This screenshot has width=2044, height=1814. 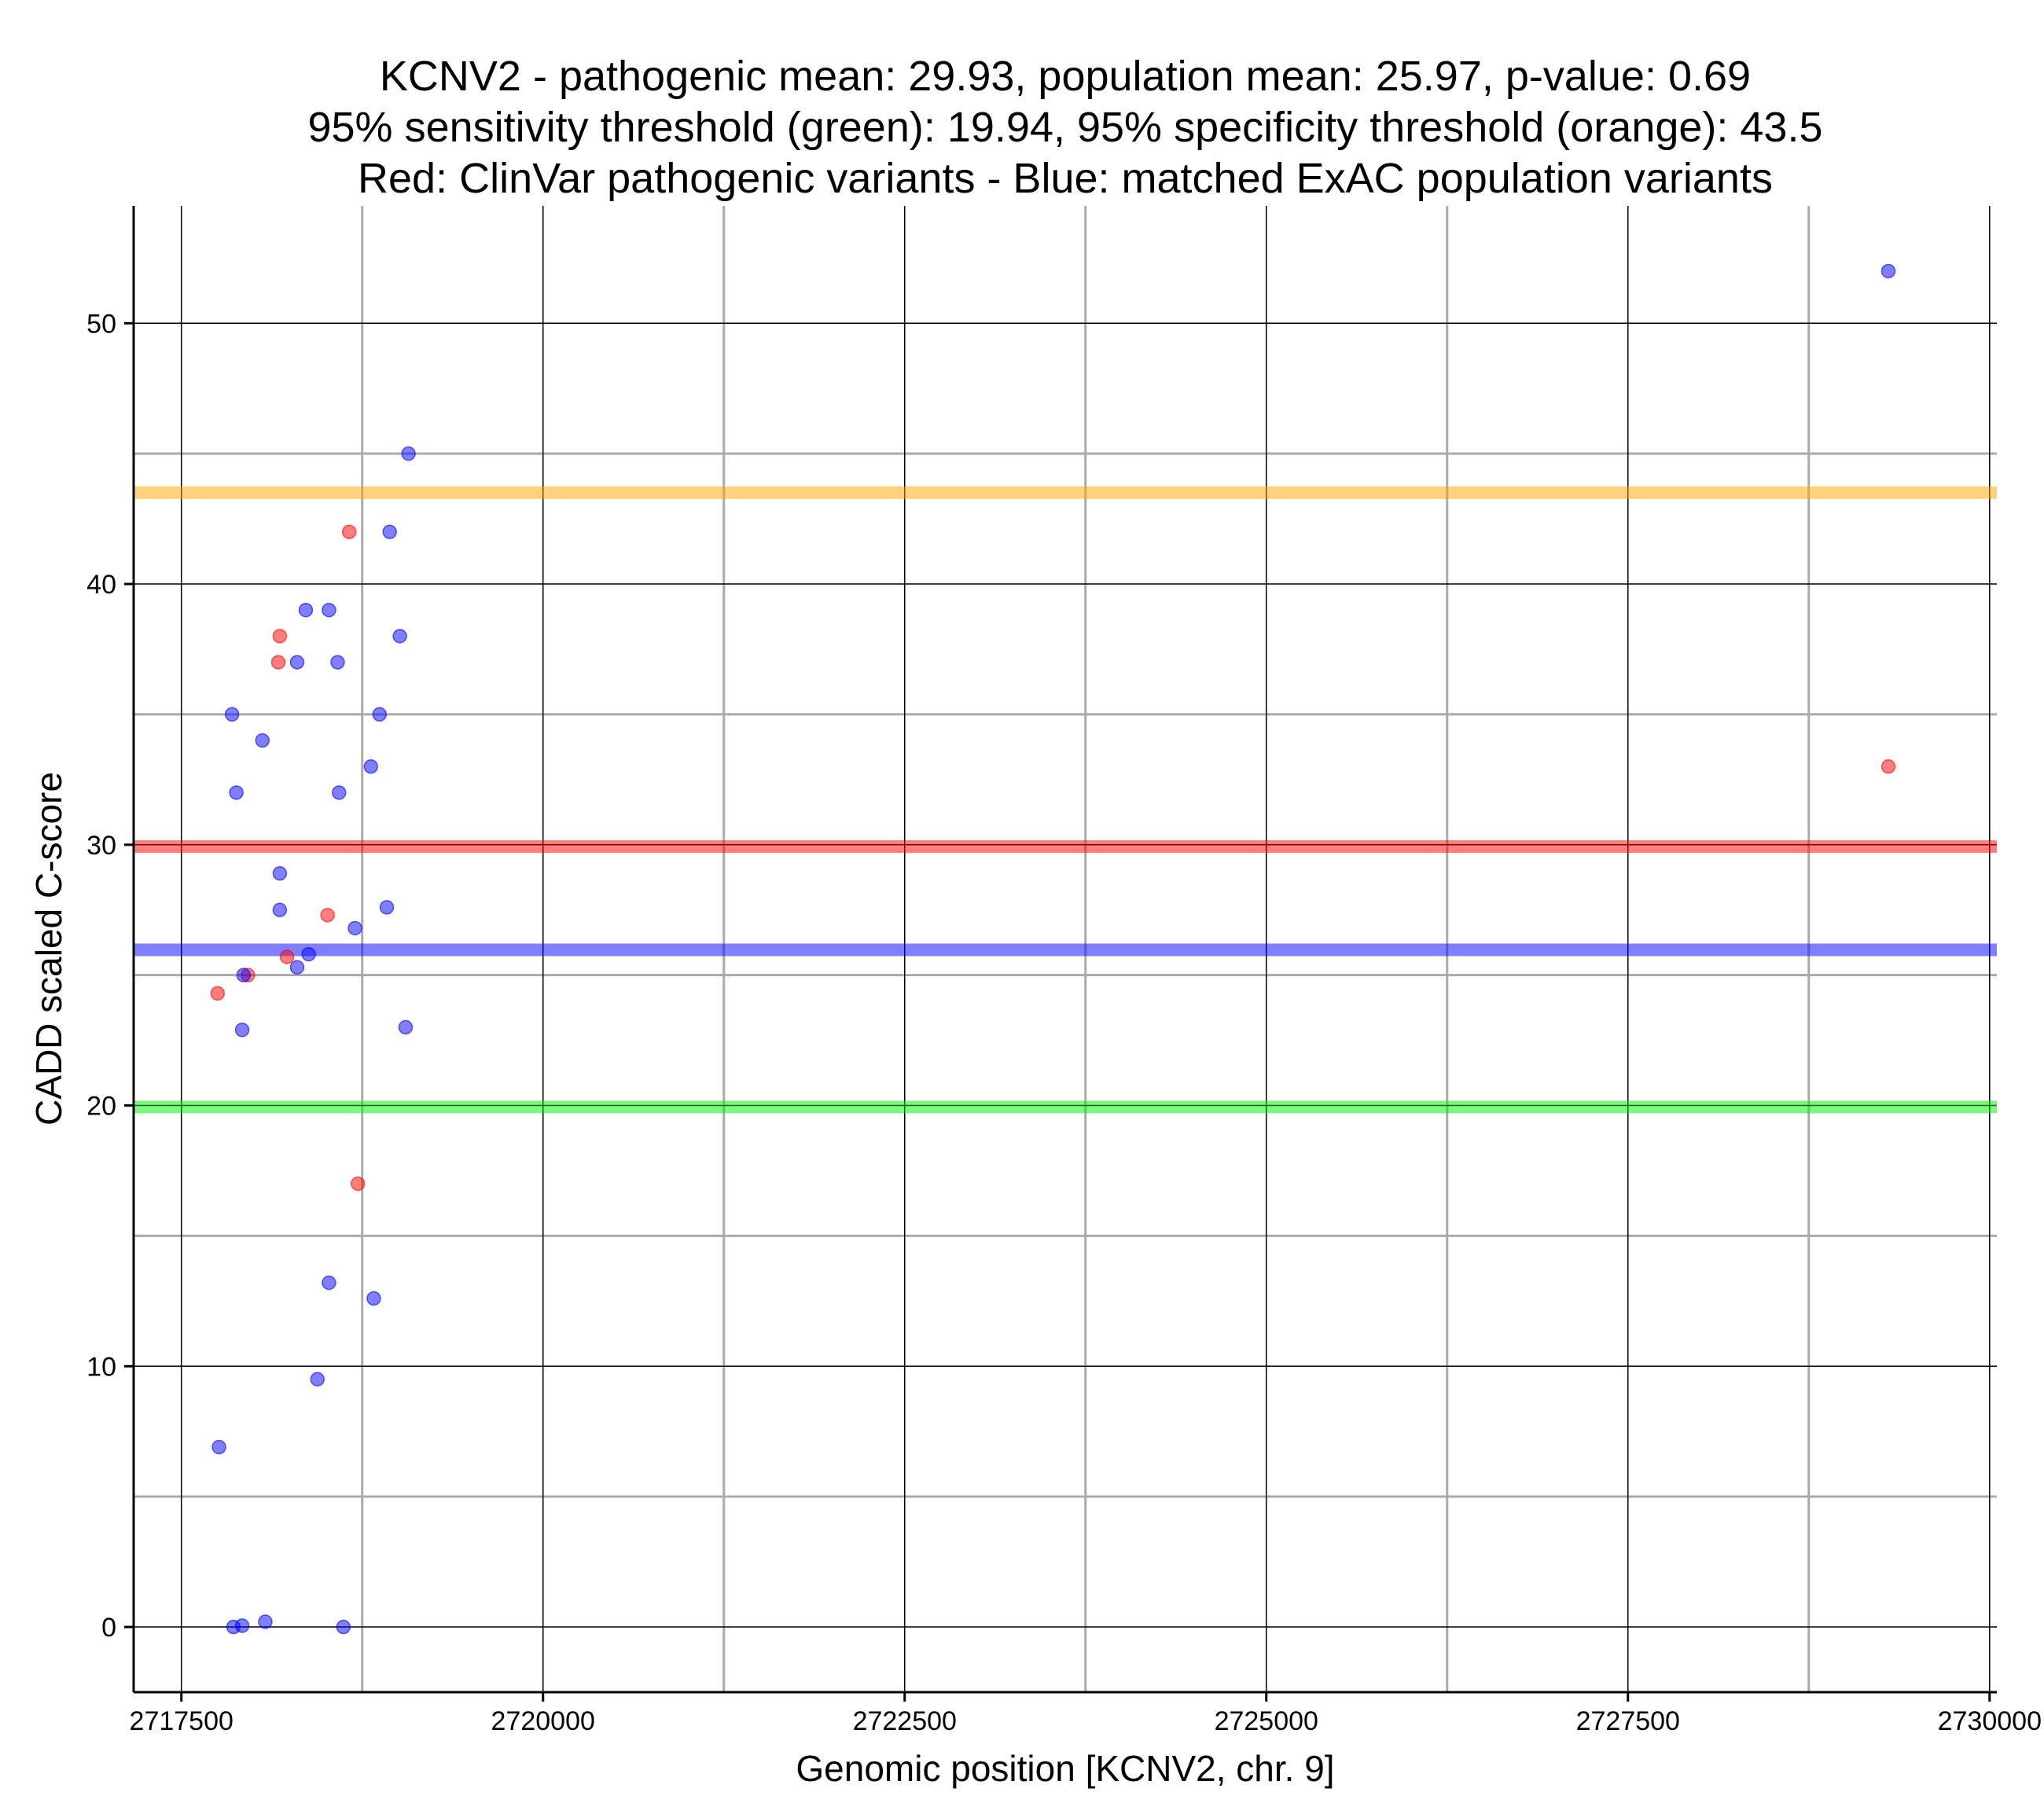 I want to click on x-tick-label: 2722500, so click(x=905, y=1721).